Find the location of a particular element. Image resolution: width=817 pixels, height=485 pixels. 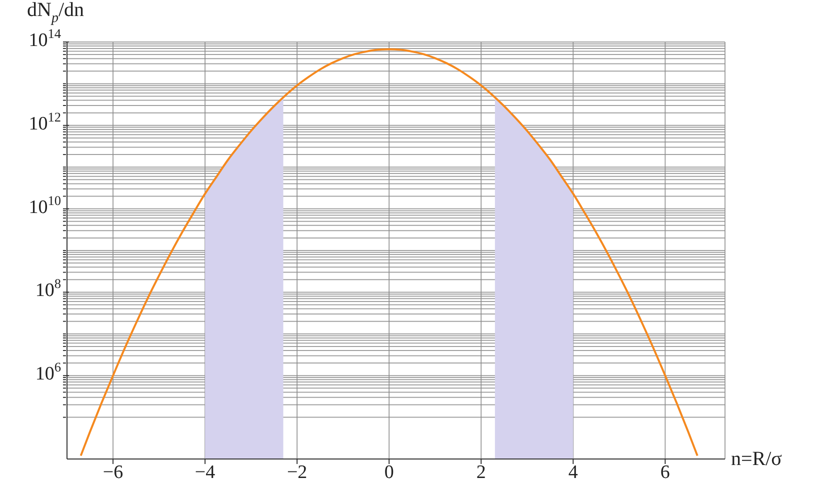

y-tick-label: 10$^{6}$ is located at coordinates (48, 372).